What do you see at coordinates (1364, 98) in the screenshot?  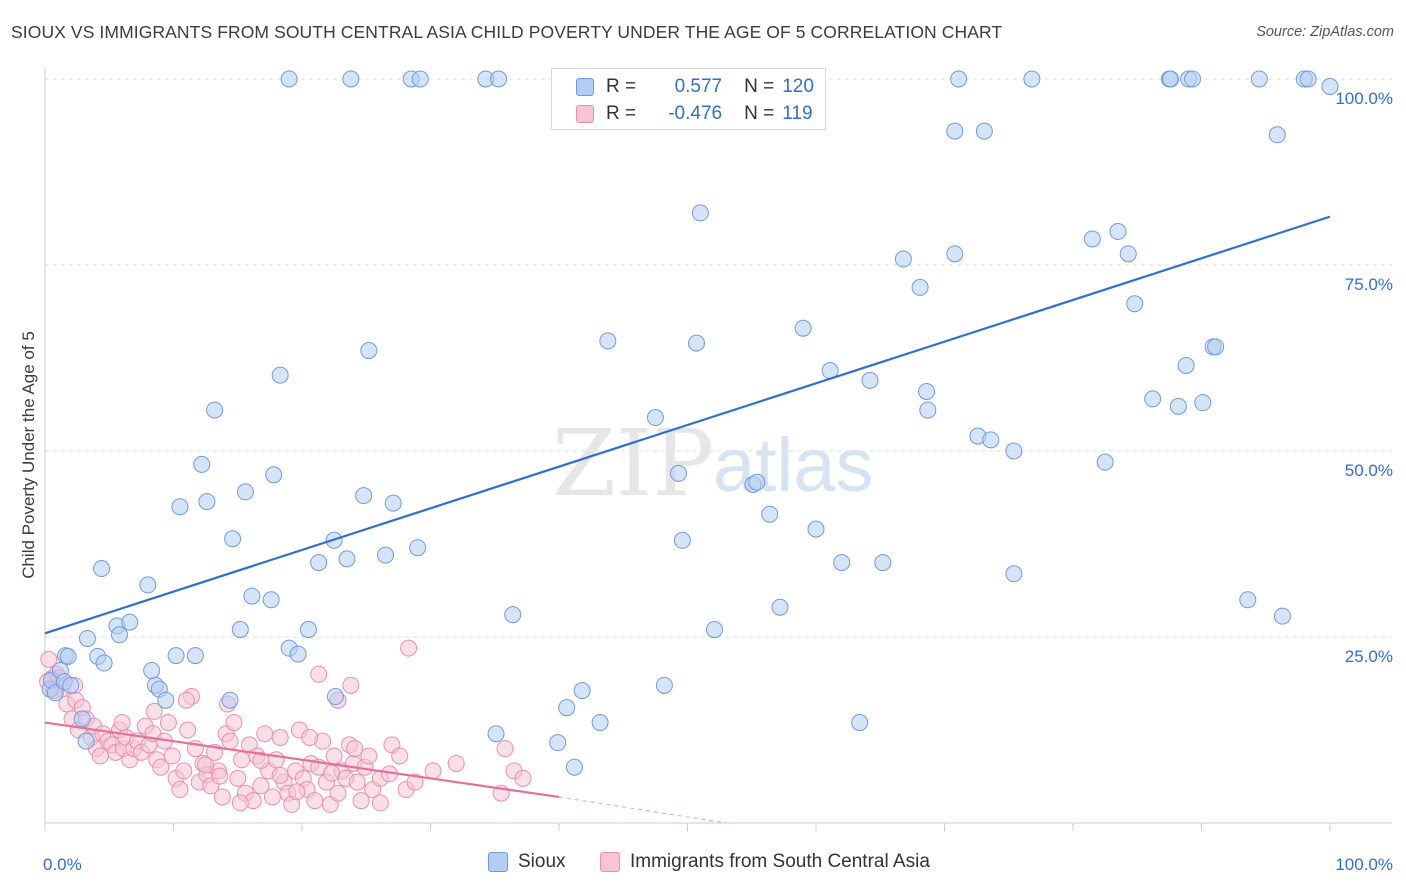 I see `y-tick-label: 100.0%` at bounding box center [1364, 98].